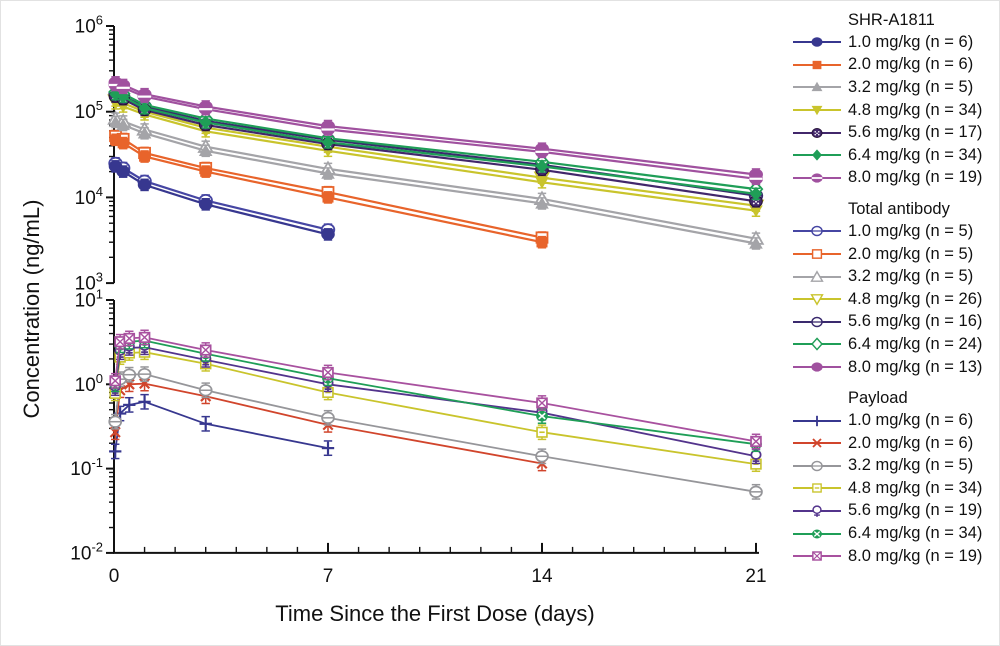 This screenshot has width=1000, height=646. Describe the element at coordinates (89, 196) in the screenshot. I see `y-tick-label: 10⁴` at that location.